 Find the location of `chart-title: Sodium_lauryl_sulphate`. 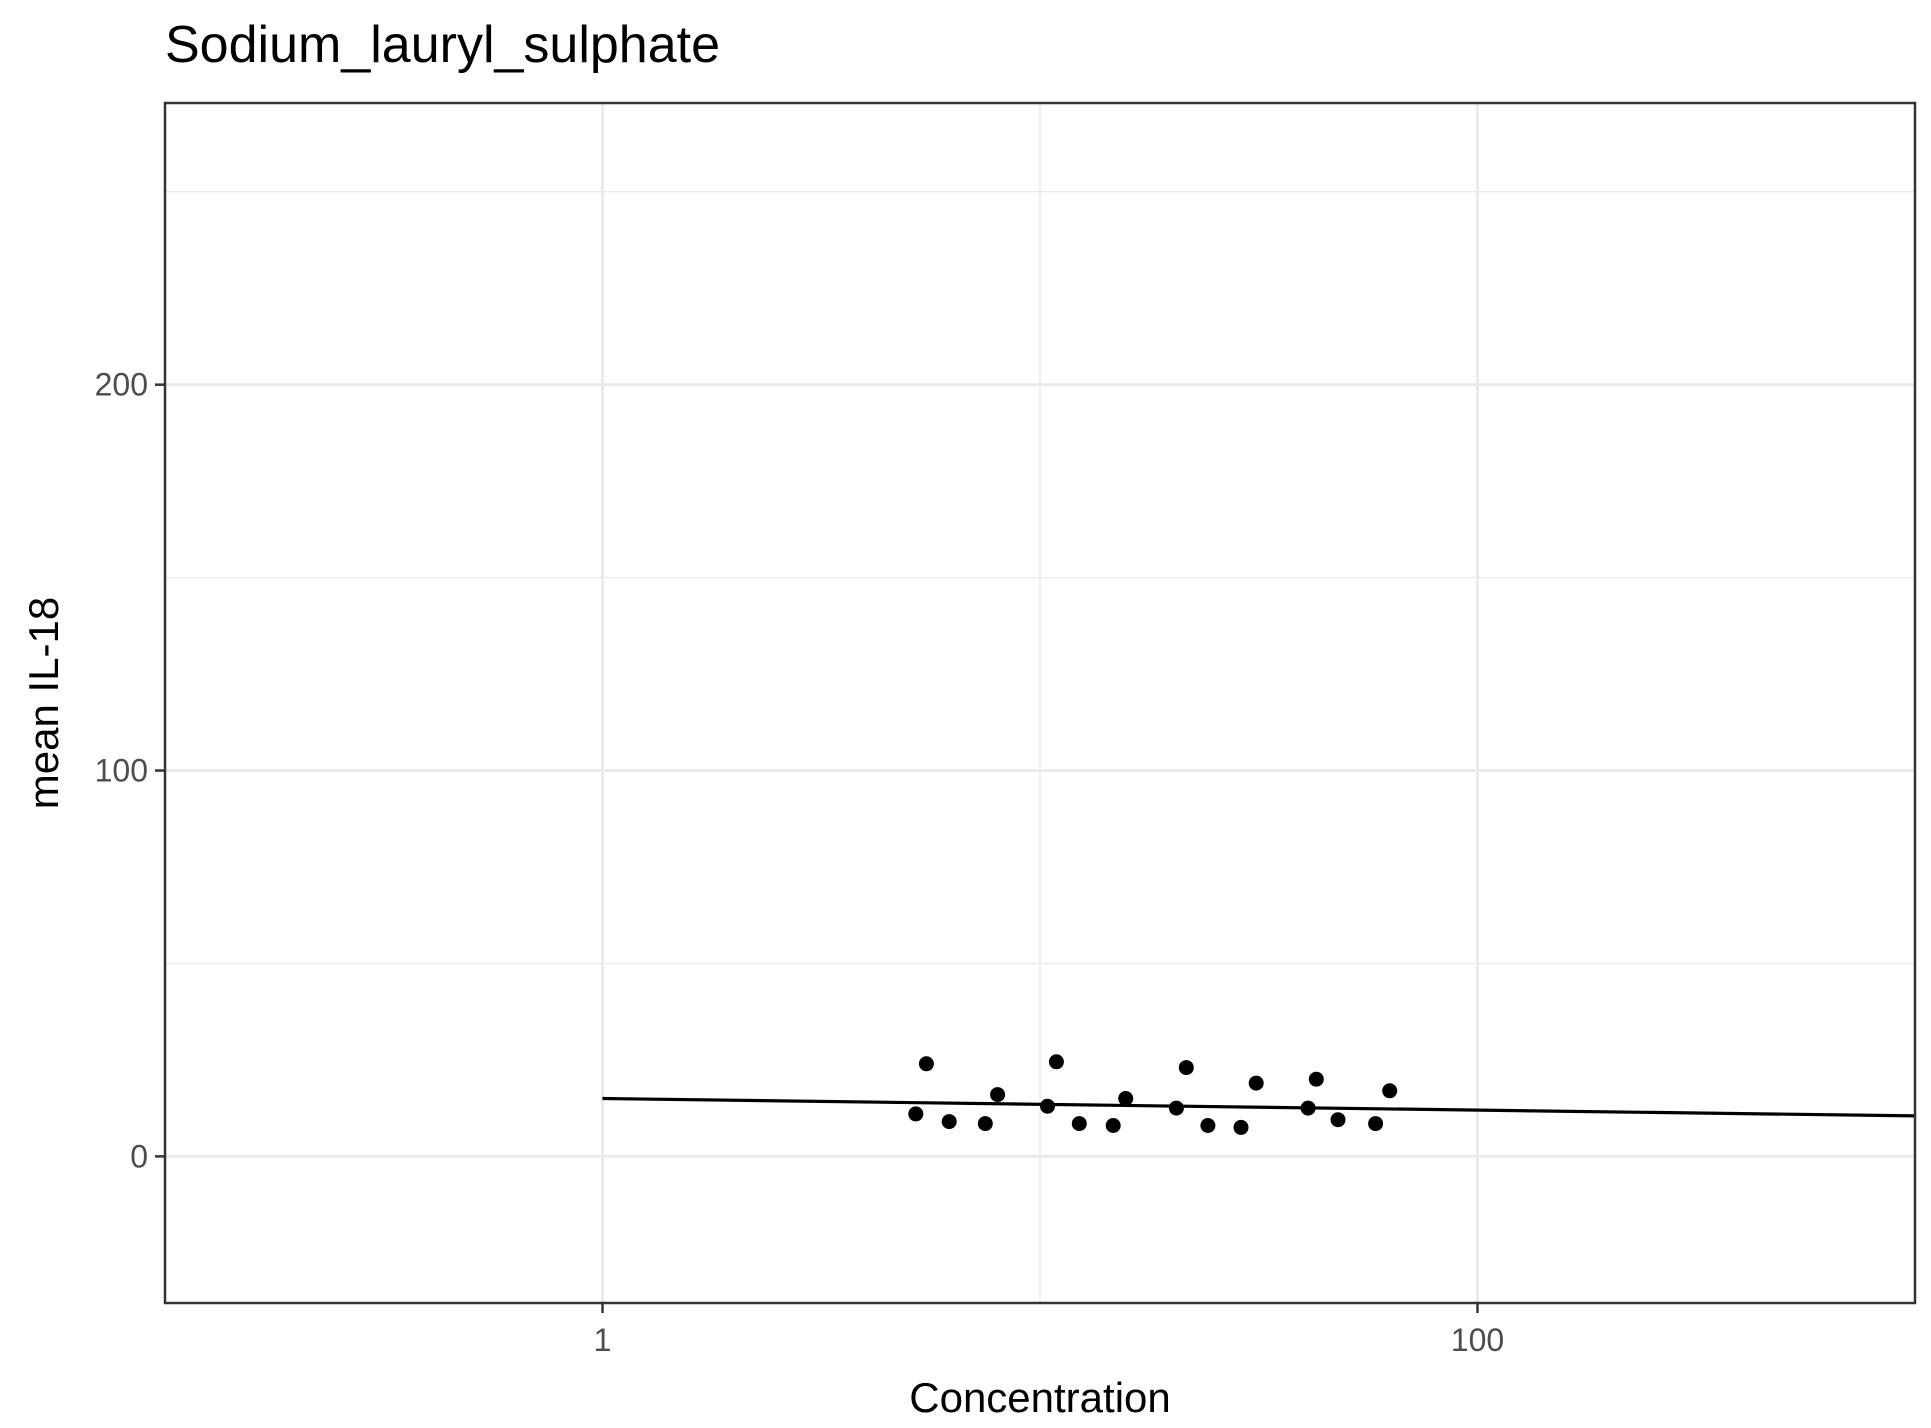

chart-title: Sodium_lauryl_sulphate is located at coordinates (442, 45).